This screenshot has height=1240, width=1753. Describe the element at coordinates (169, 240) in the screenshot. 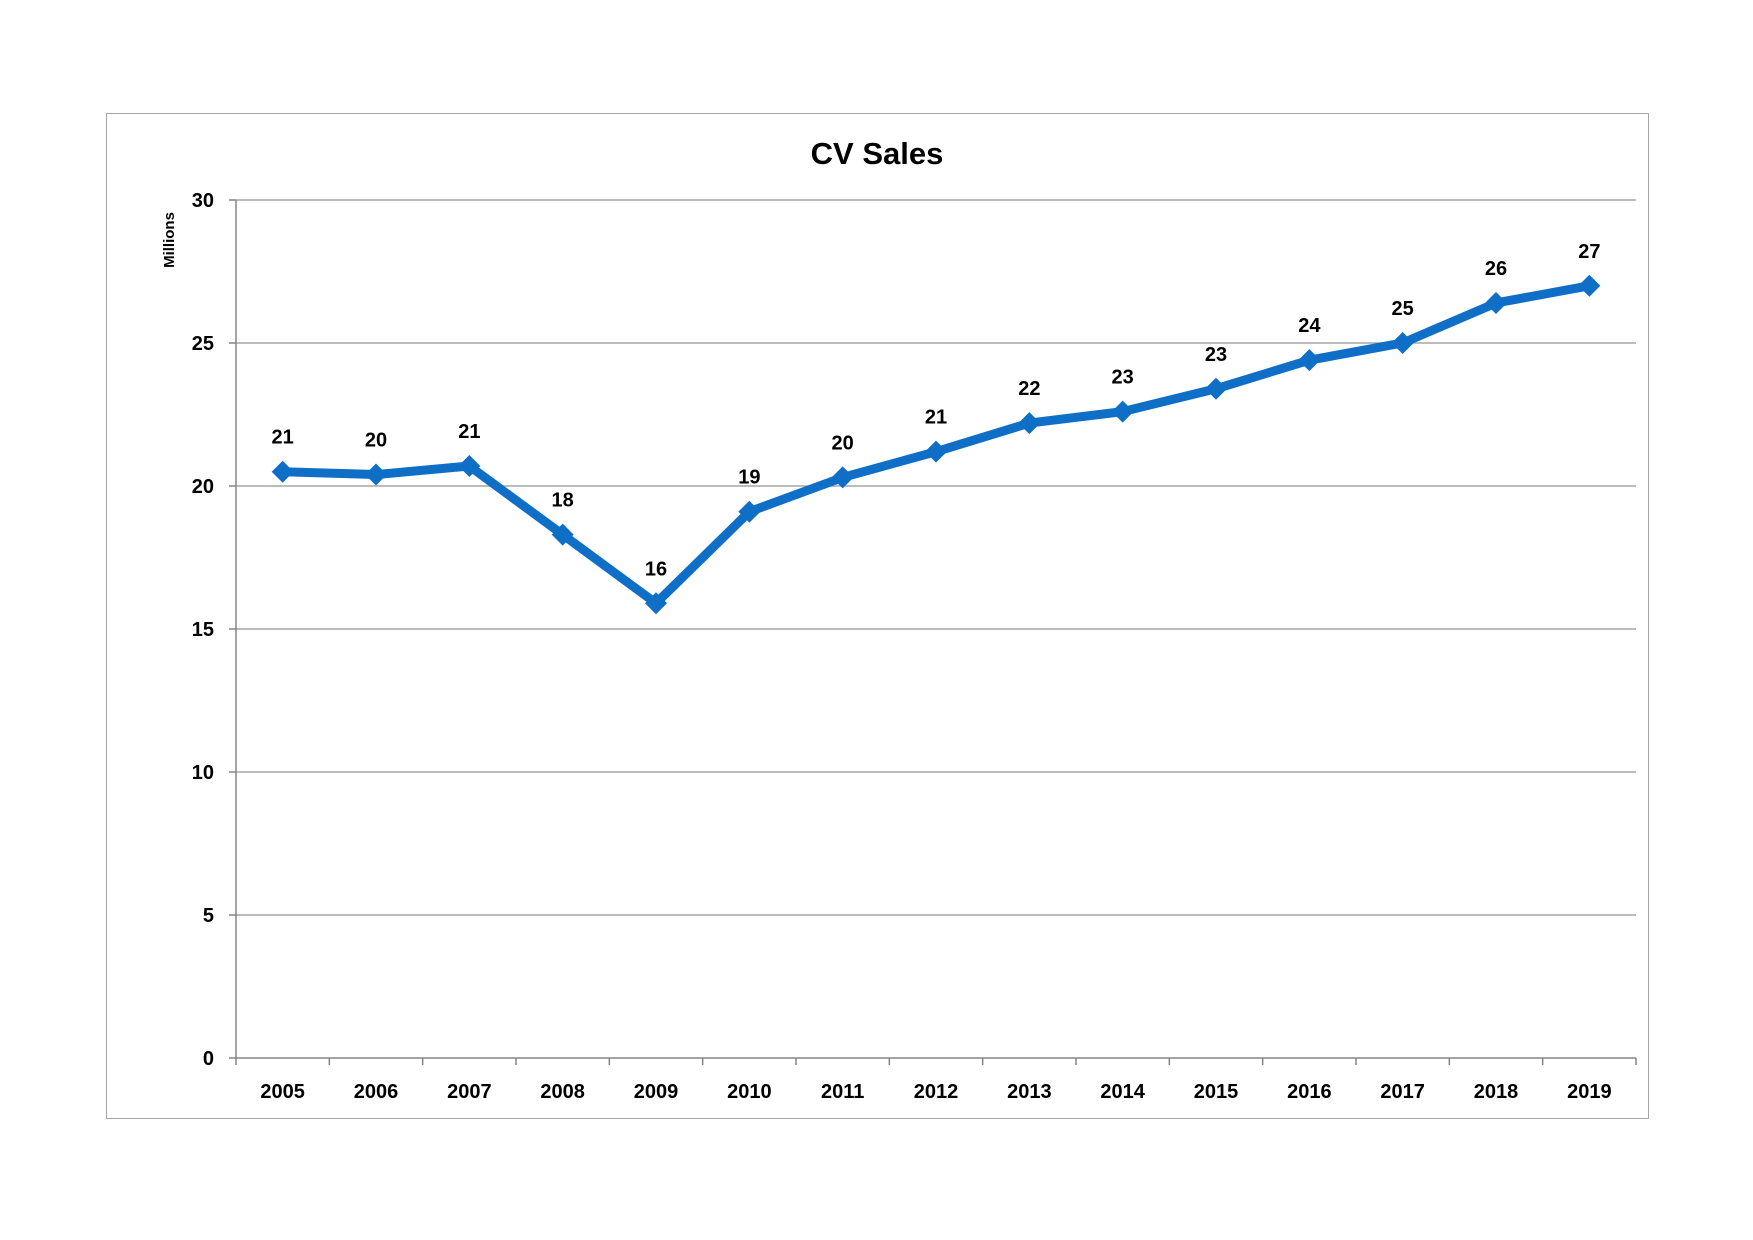

I see `y-axis-label: Millions` at that location.